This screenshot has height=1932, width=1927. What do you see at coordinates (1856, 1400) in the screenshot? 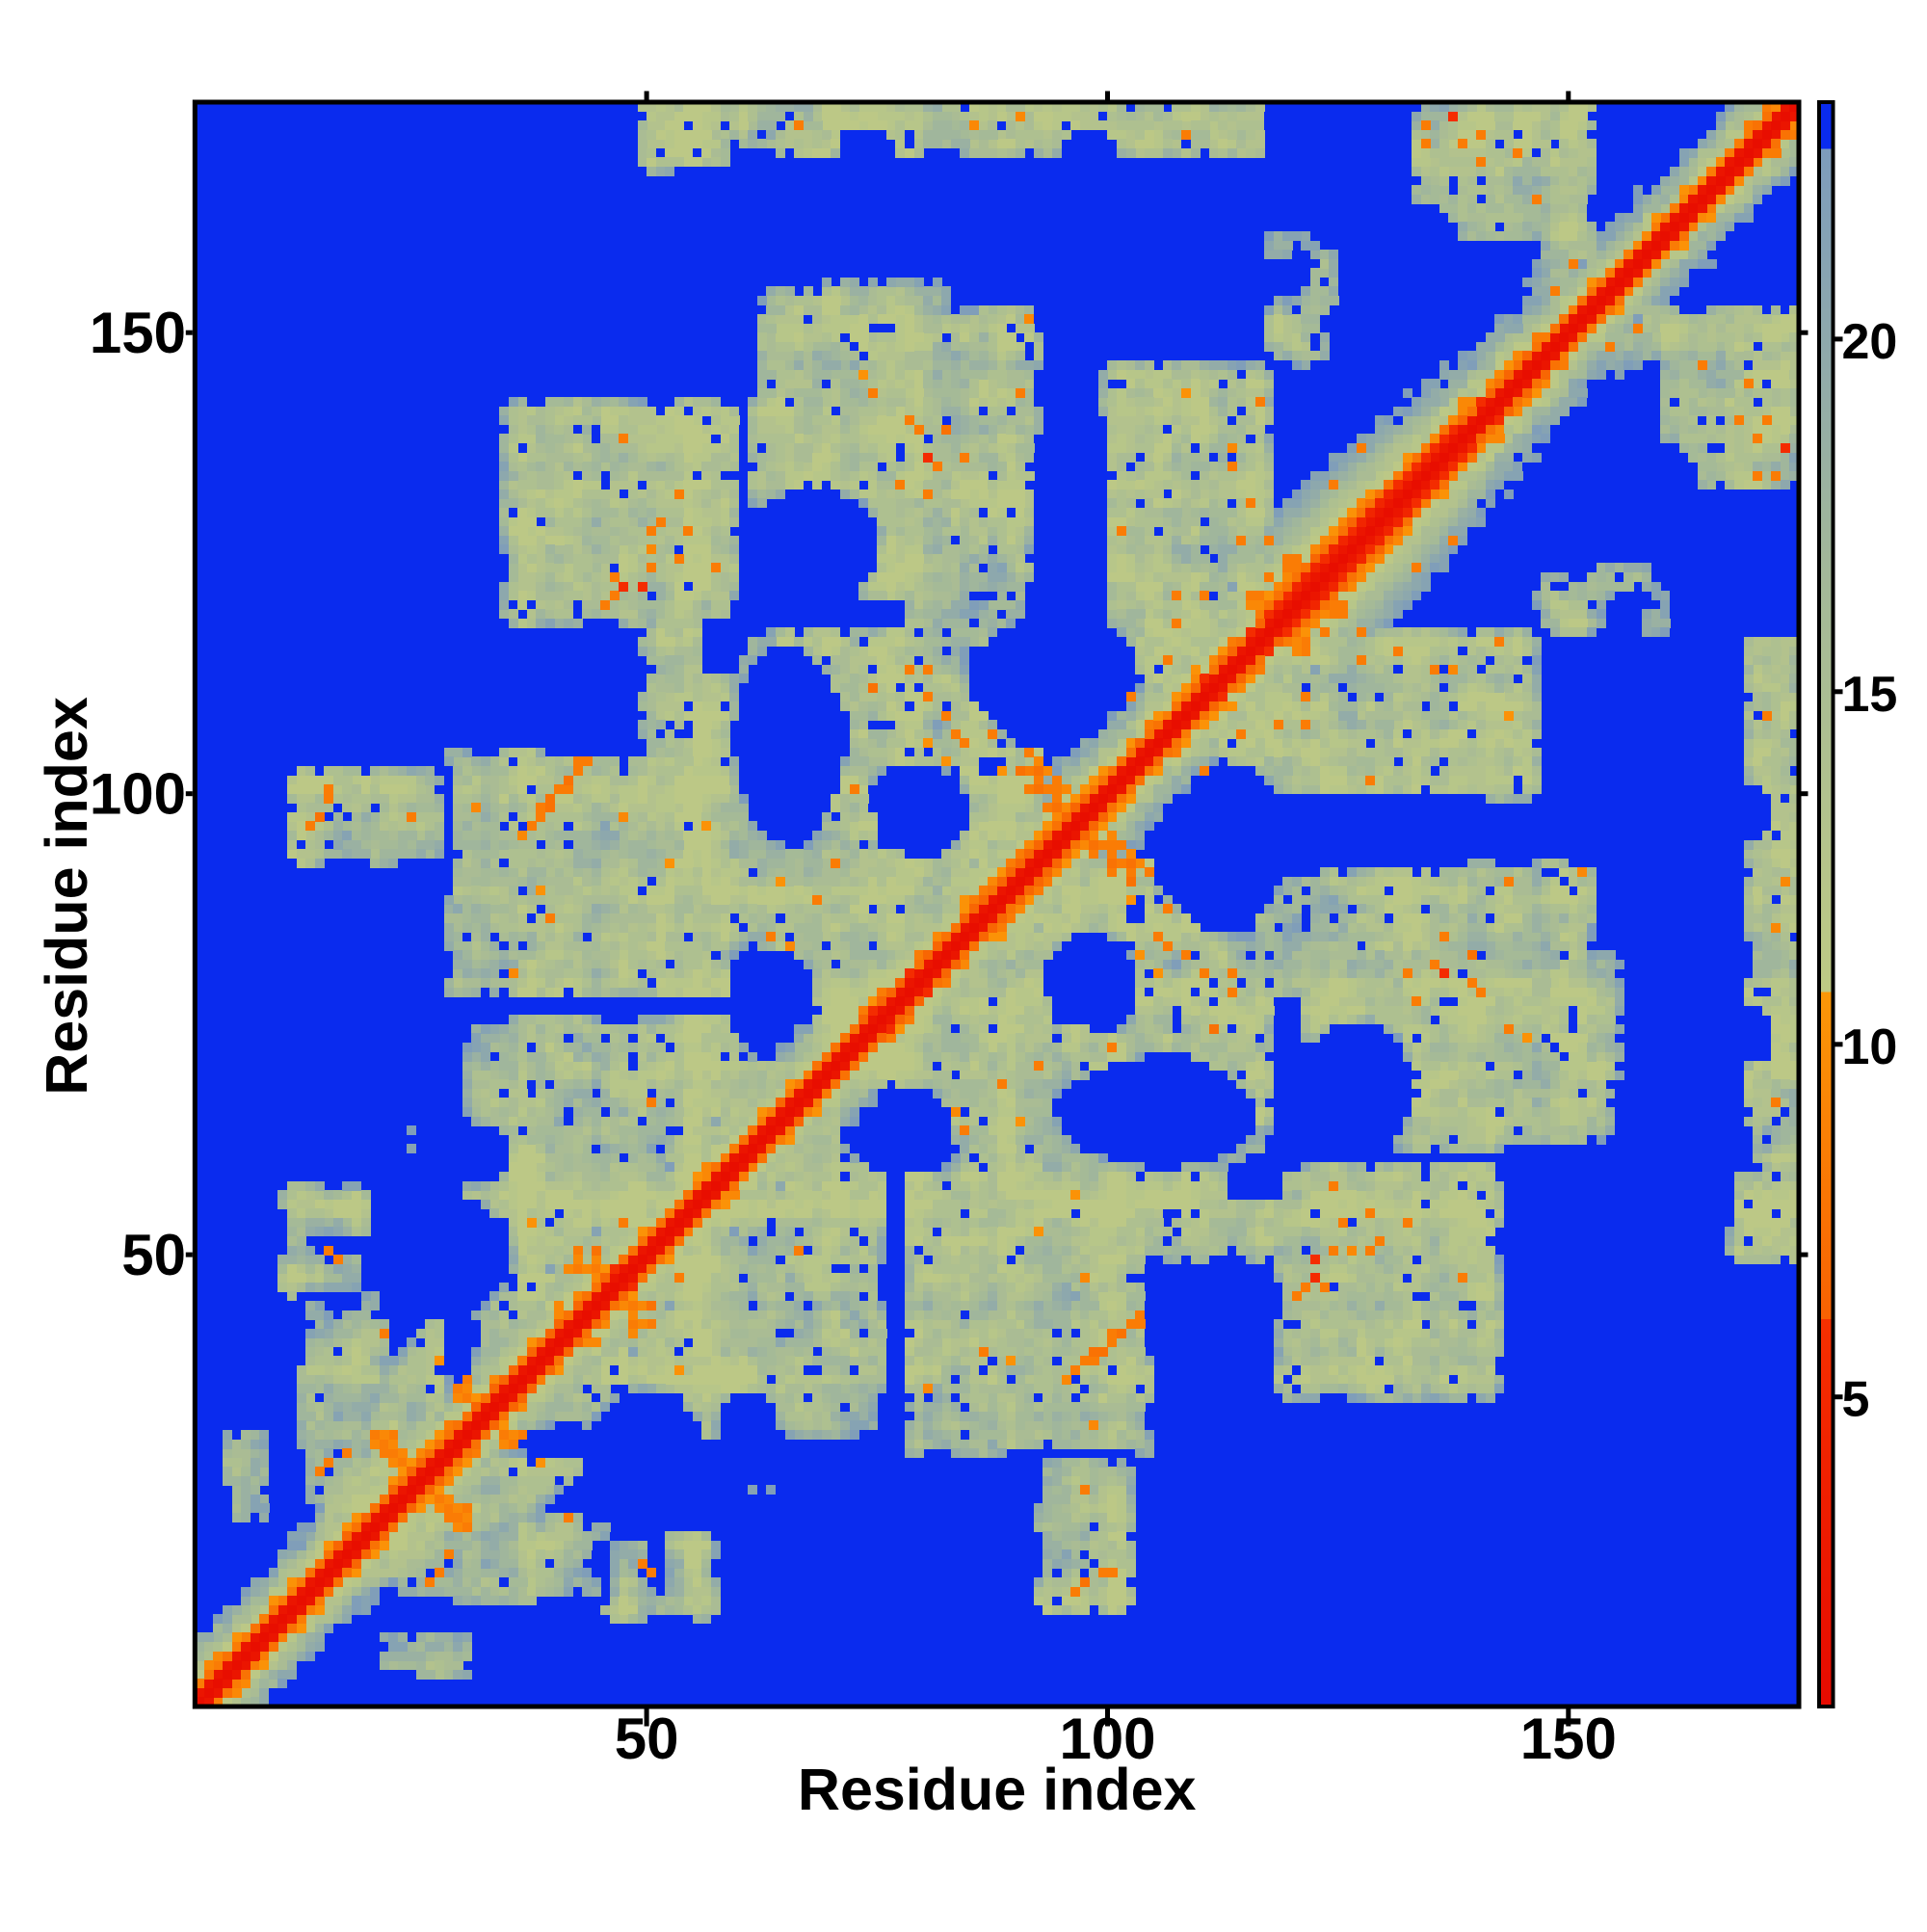
I see `svg-text: 5` at bounding box center [1856, 1400].